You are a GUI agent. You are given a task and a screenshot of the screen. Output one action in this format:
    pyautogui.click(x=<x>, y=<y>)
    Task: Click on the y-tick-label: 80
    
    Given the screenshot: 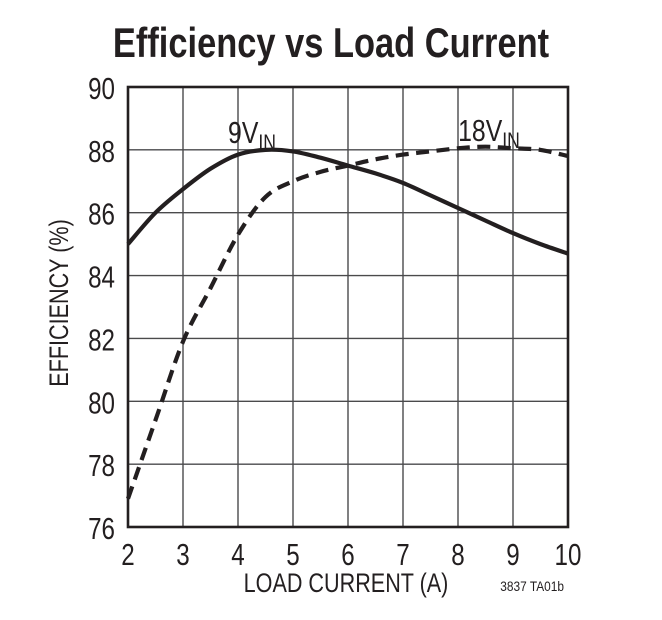 What is the action you would take?
    pyautogui.click(x=101, y=402)
    